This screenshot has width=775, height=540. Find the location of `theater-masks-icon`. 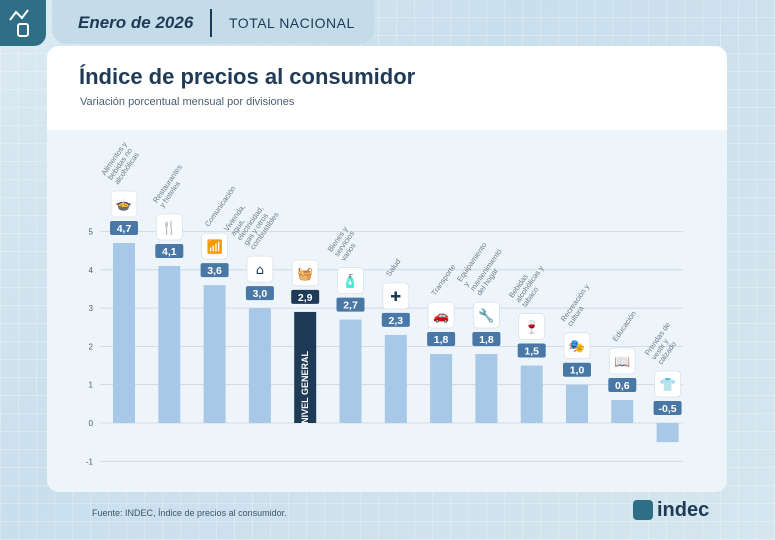

theater-masks-icon is located at coordinates (577, 346).